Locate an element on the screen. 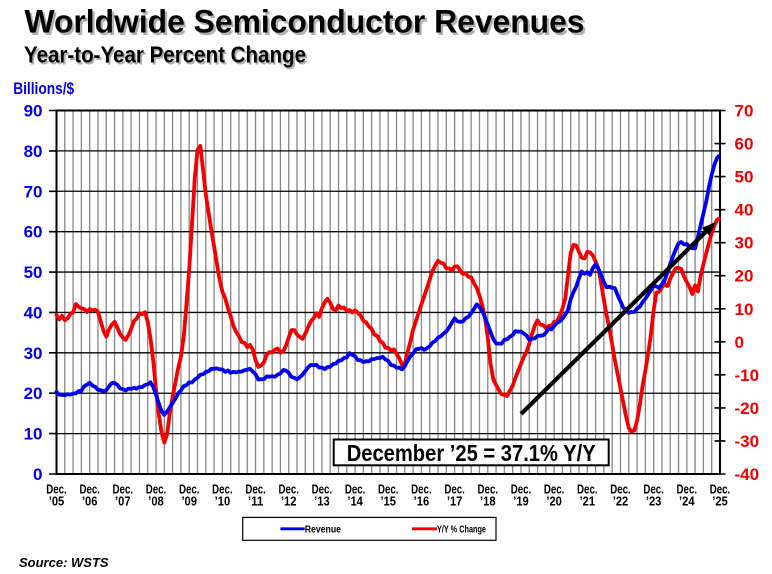  svg-text: 90 is located at coordinates (33, 111).